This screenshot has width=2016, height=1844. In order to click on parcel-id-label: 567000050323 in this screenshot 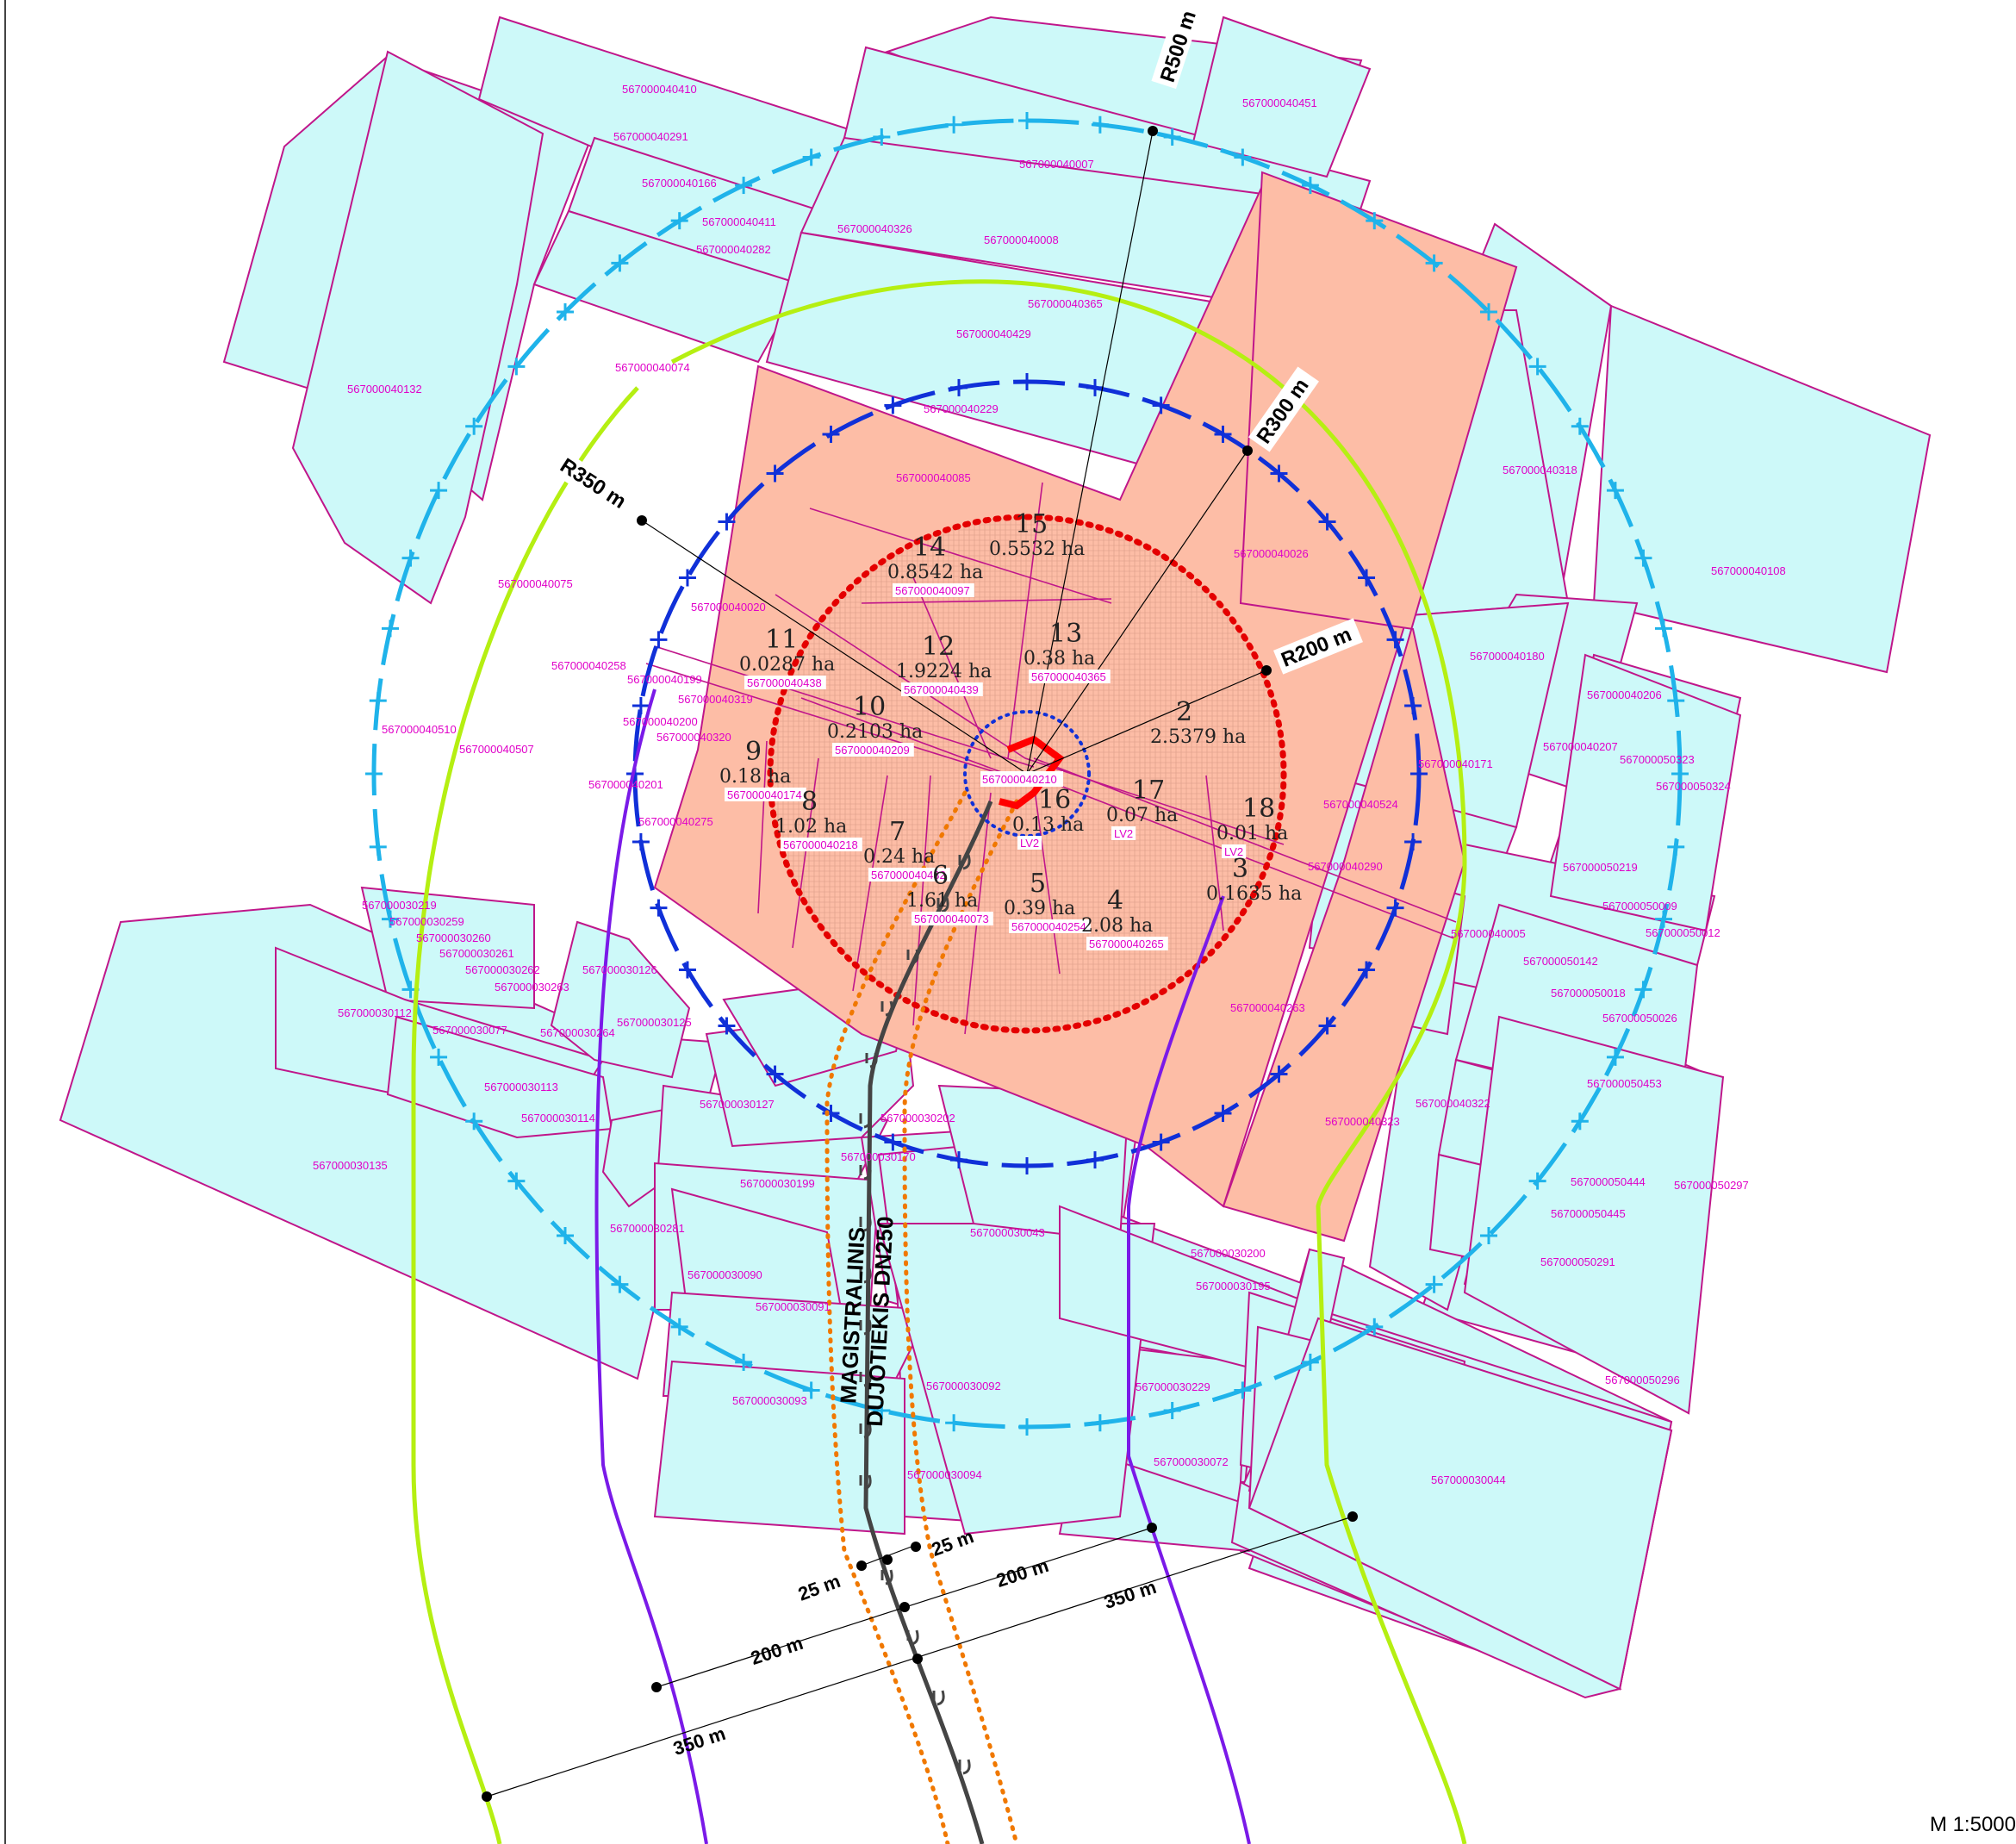, I will do `click(1658, 760)`.